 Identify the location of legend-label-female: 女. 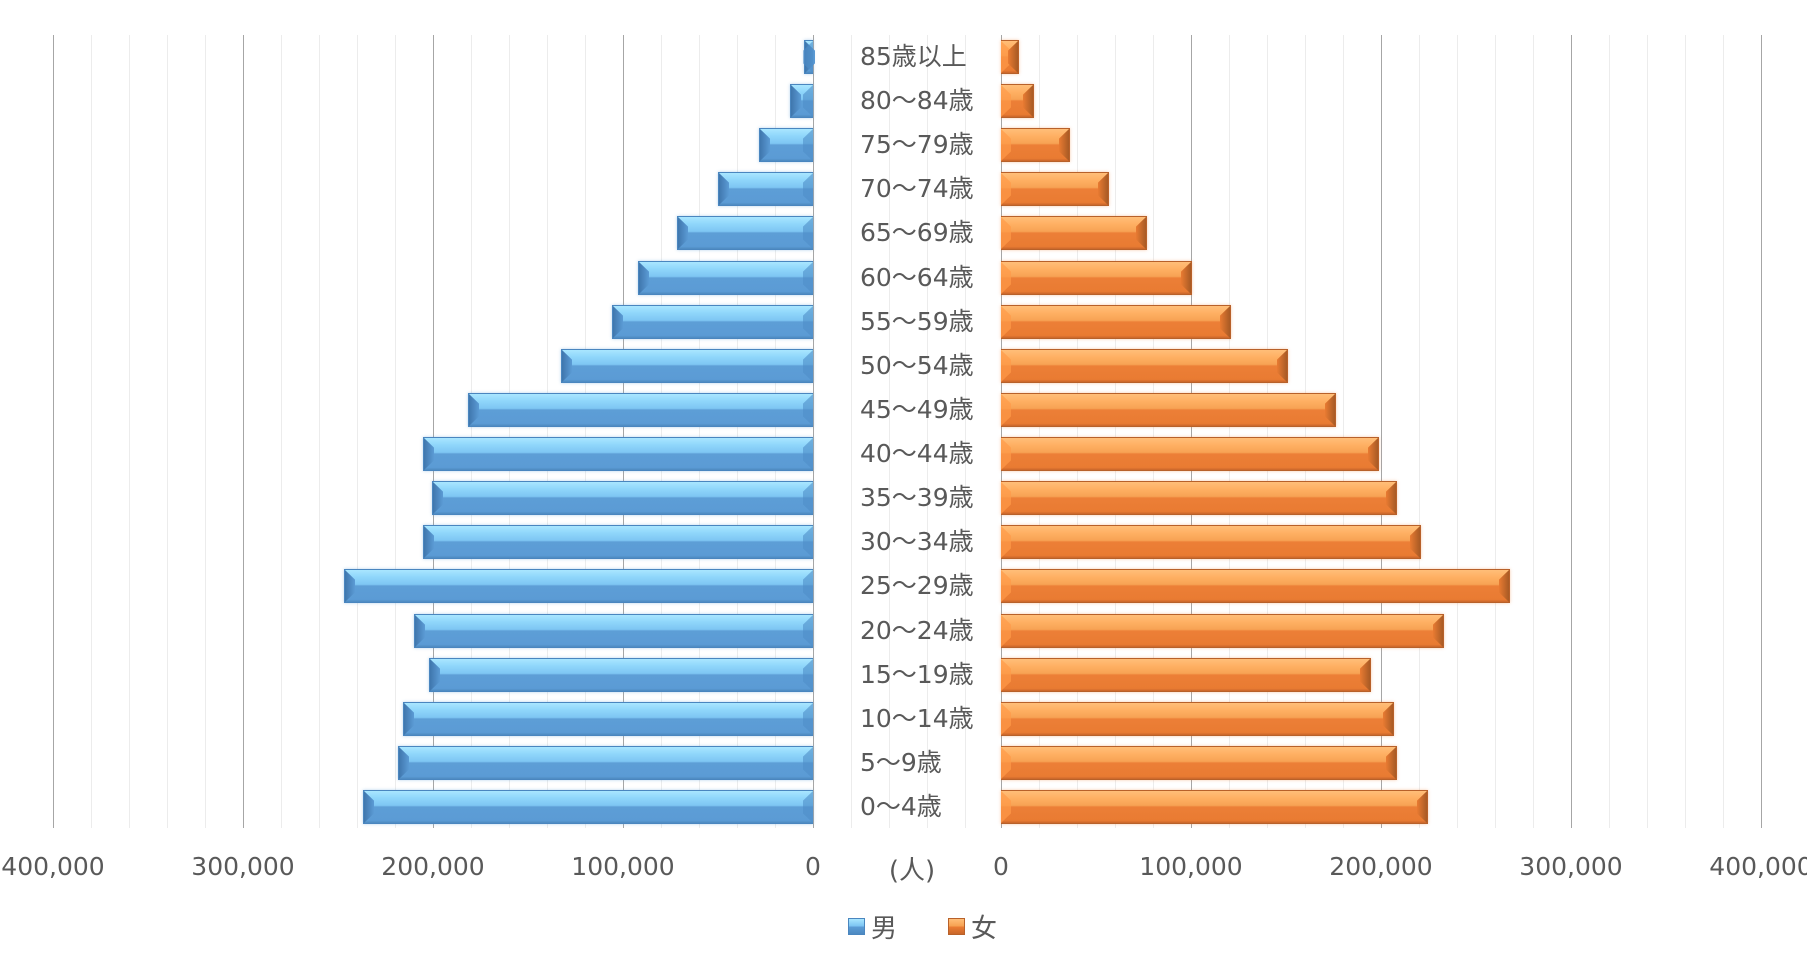
(984, 928).